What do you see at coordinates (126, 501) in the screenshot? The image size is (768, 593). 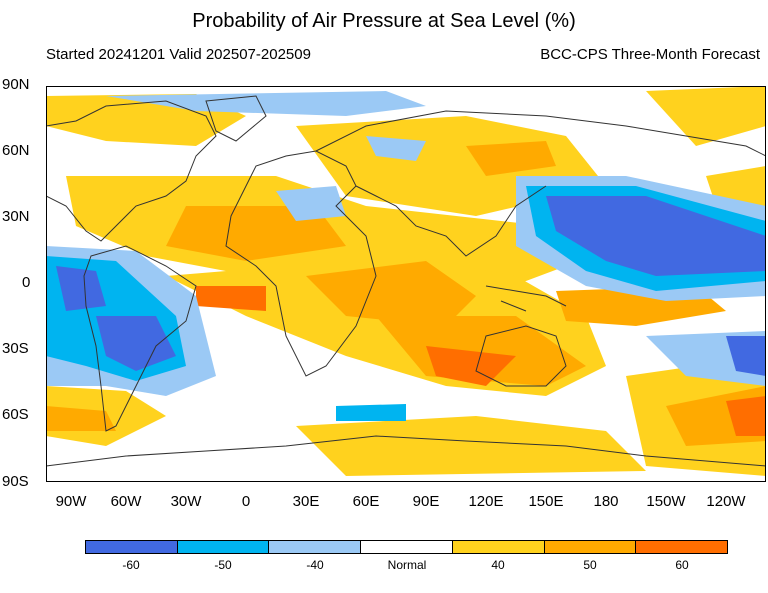 I see `lon-label: 60W` at bounding box center [126, 501].